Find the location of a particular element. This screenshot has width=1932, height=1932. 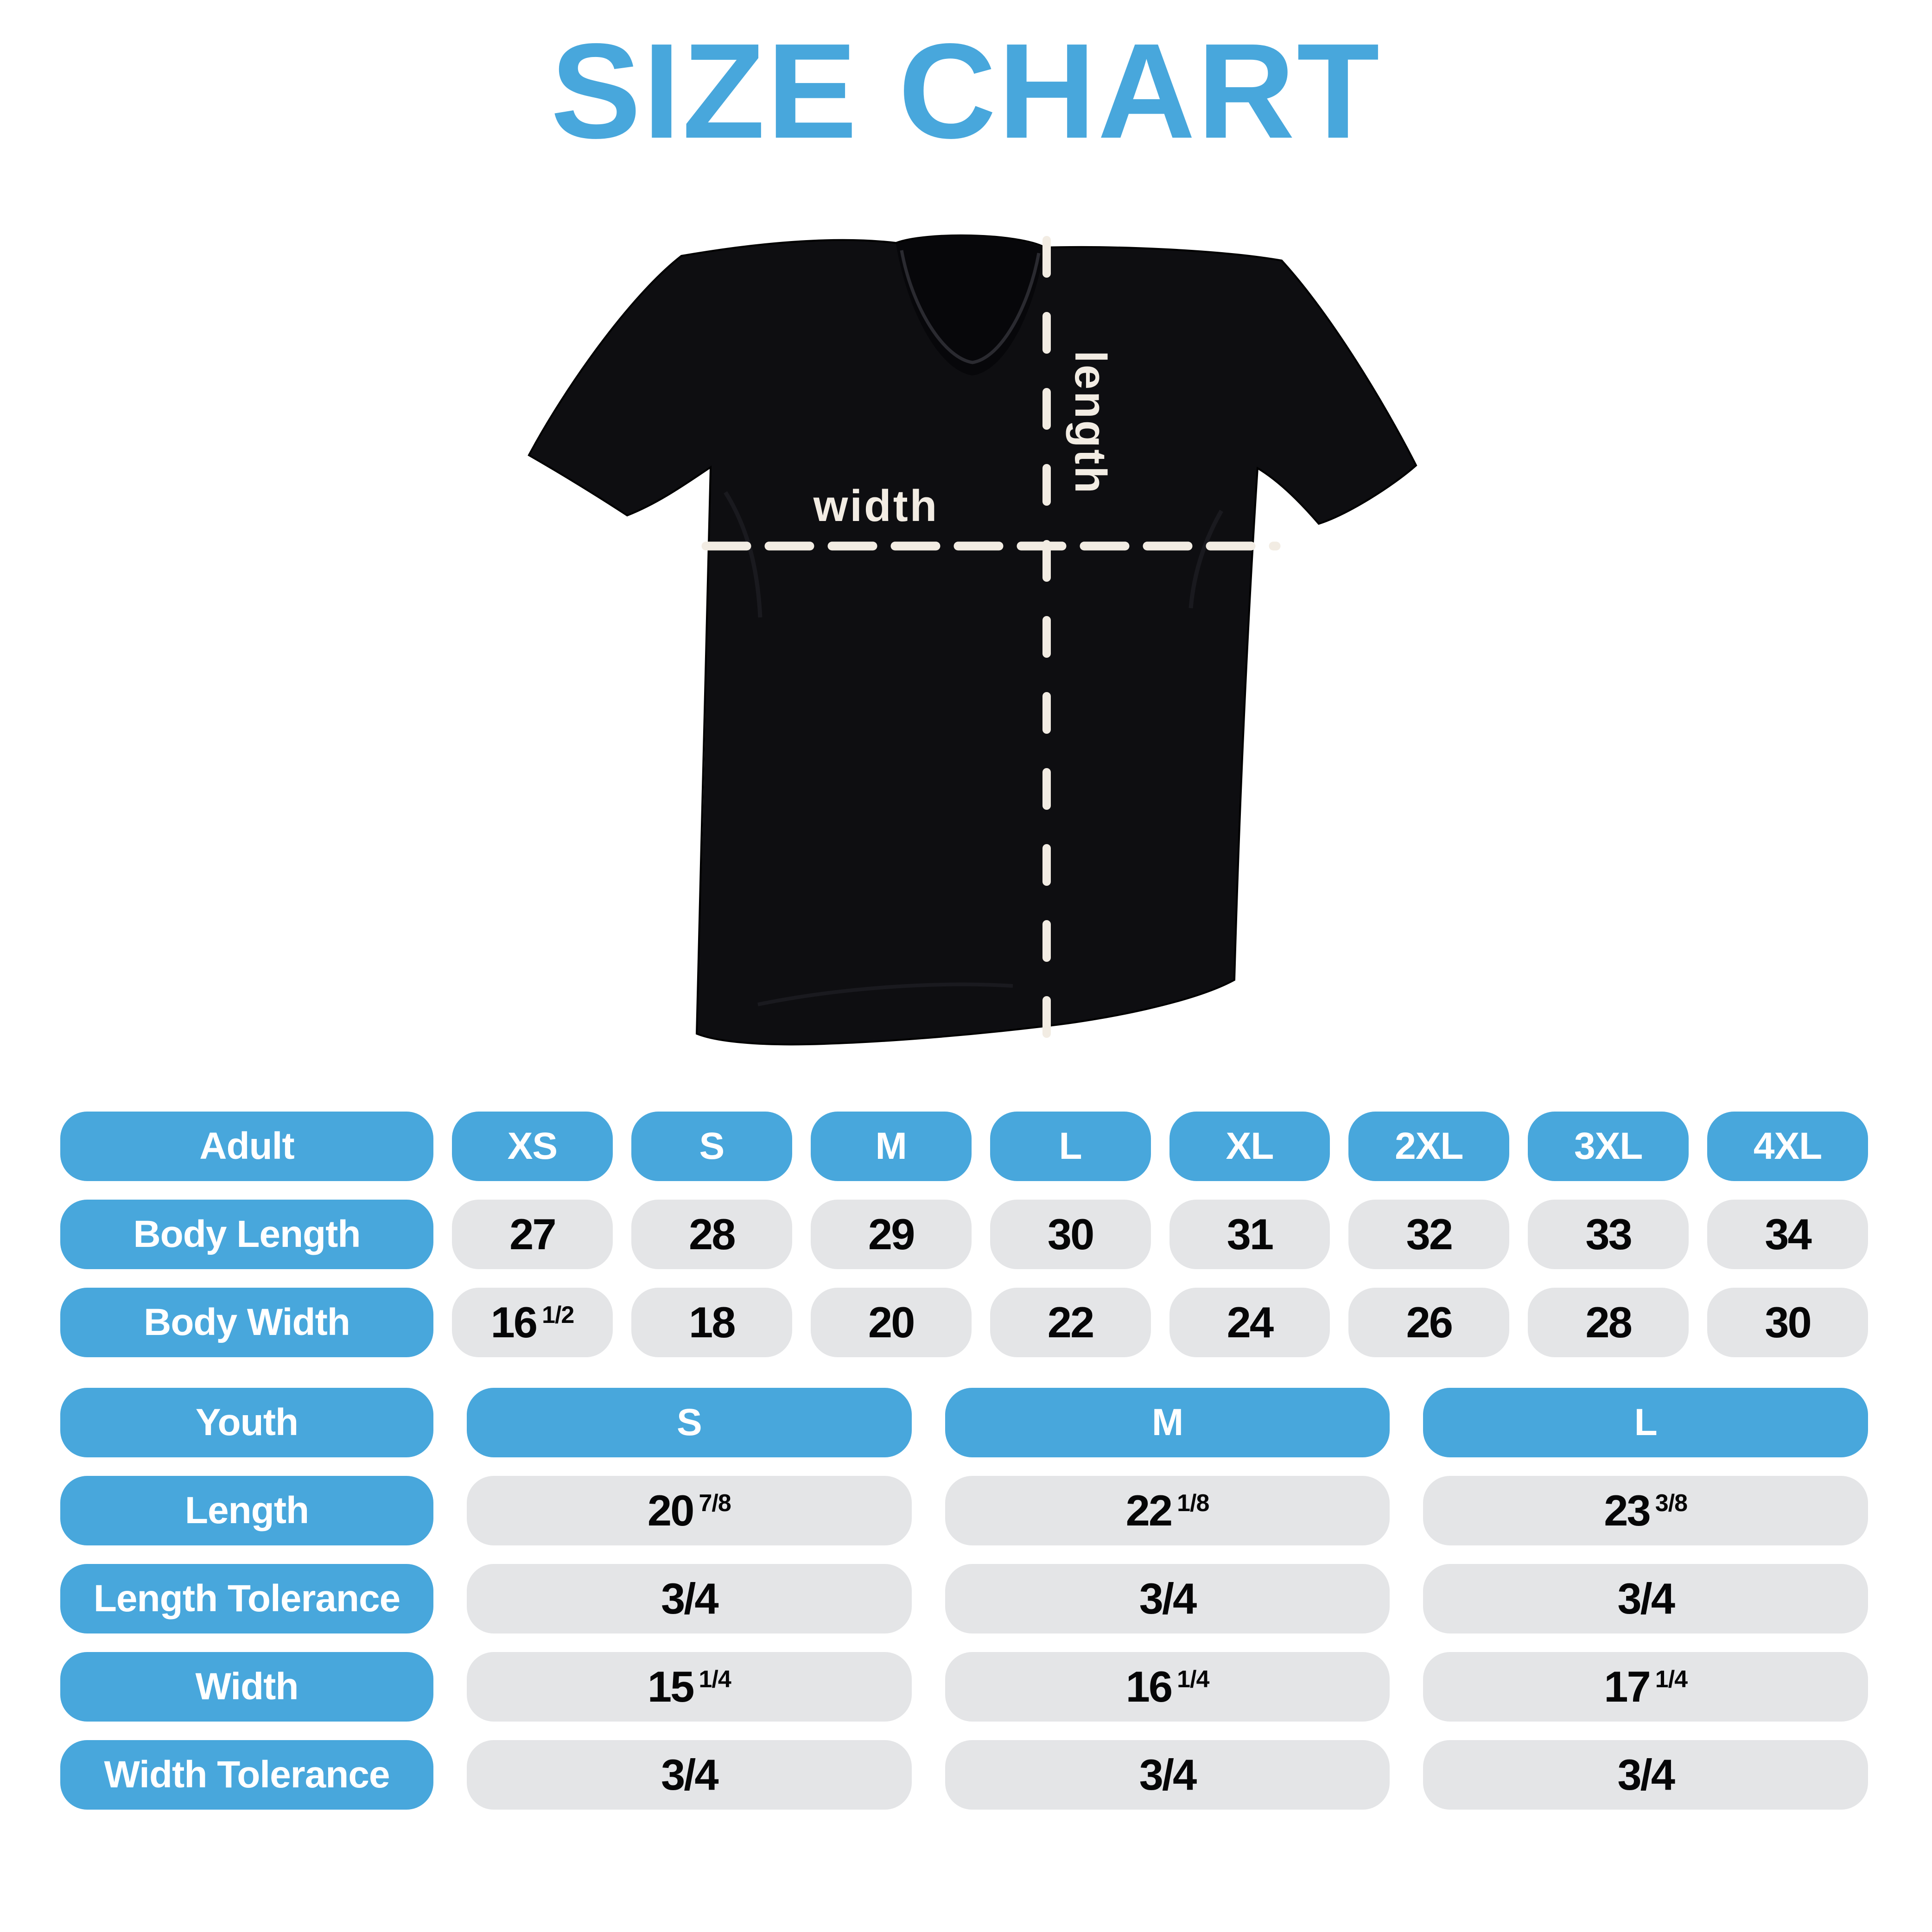

row-label: Body Length is located at coordinates (246, 1234).